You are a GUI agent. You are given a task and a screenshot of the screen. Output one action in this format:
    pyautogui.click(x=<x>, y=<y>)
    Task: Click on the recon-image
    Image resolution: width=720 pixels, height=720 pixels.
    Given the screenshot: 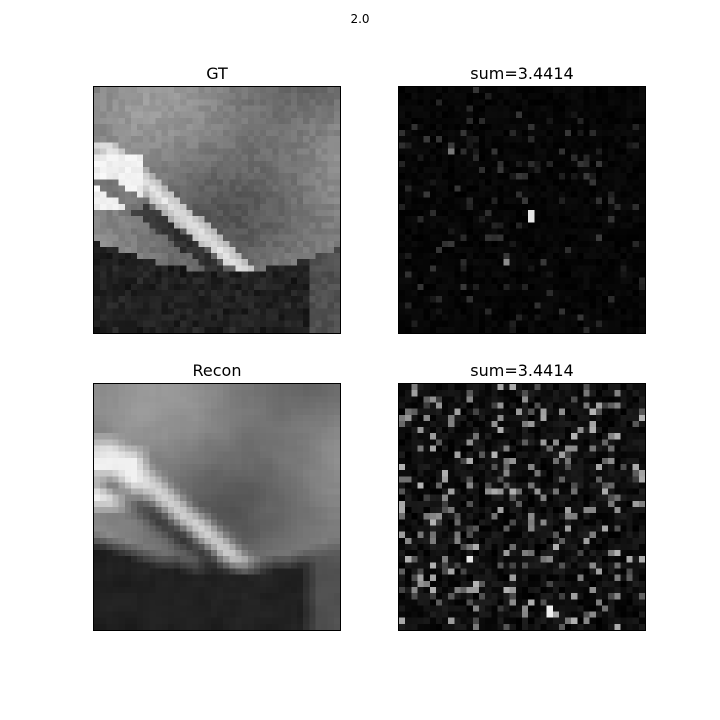 What is the action you would take?
    pyautogui.click(x=217, y=507)
    